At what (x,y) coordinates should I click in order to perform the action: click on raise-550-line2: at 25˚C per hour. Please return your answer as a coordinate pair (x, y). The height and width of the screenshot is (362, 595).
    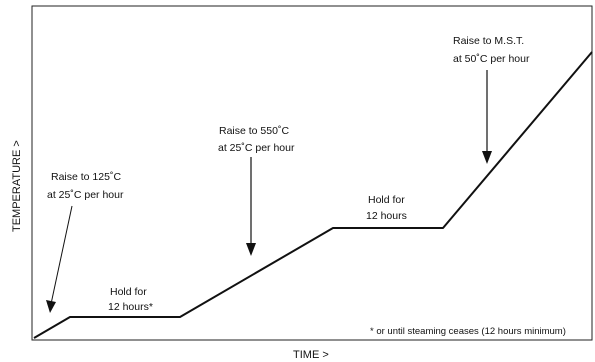
    Looking at the image, I should click on (256, 148).